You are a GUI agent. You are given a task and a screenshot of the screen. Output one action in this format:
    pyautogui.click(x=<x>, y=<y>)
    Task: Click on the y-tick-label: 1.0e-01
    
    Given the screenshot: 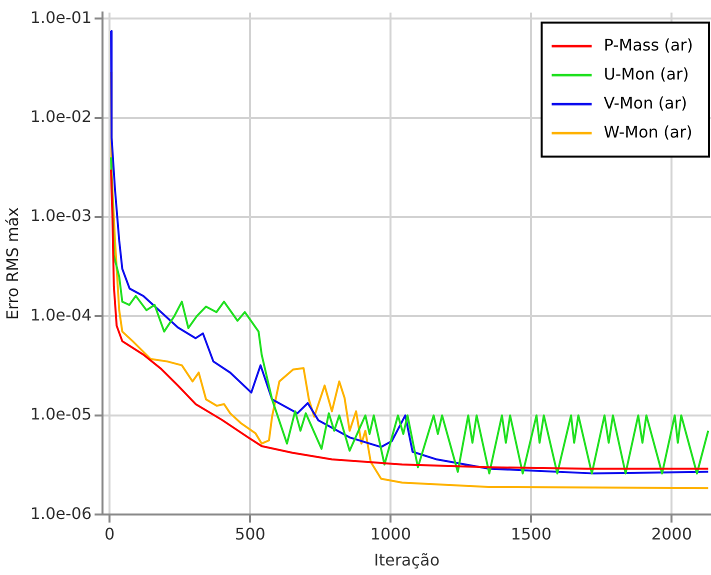 What is the action you would take?
    pyautogui.click(x=61, y=17)
    